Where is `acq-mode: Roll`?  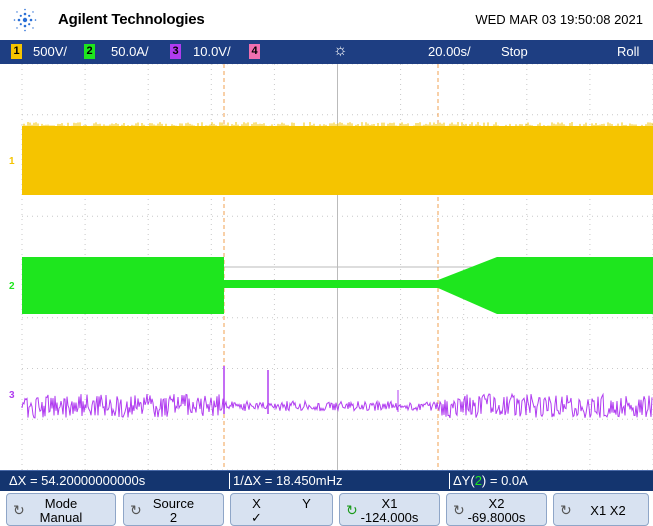
acq-mode: Roll is located at coordinates (628, 52).